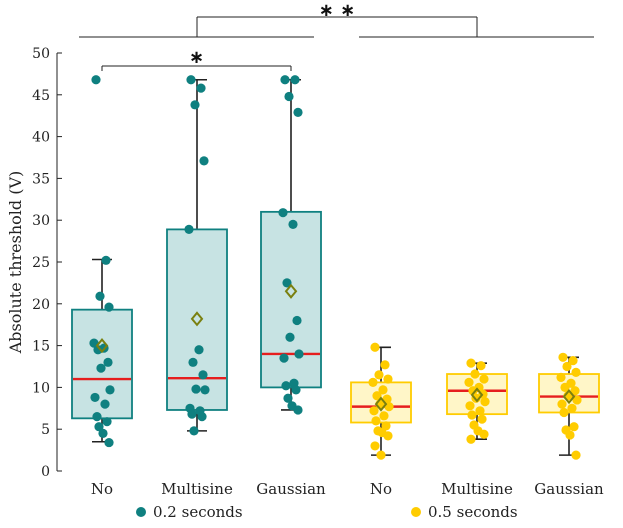 This screenshot has height=528, width=623. I want to click on box-short-multisine, so click(197, 255).